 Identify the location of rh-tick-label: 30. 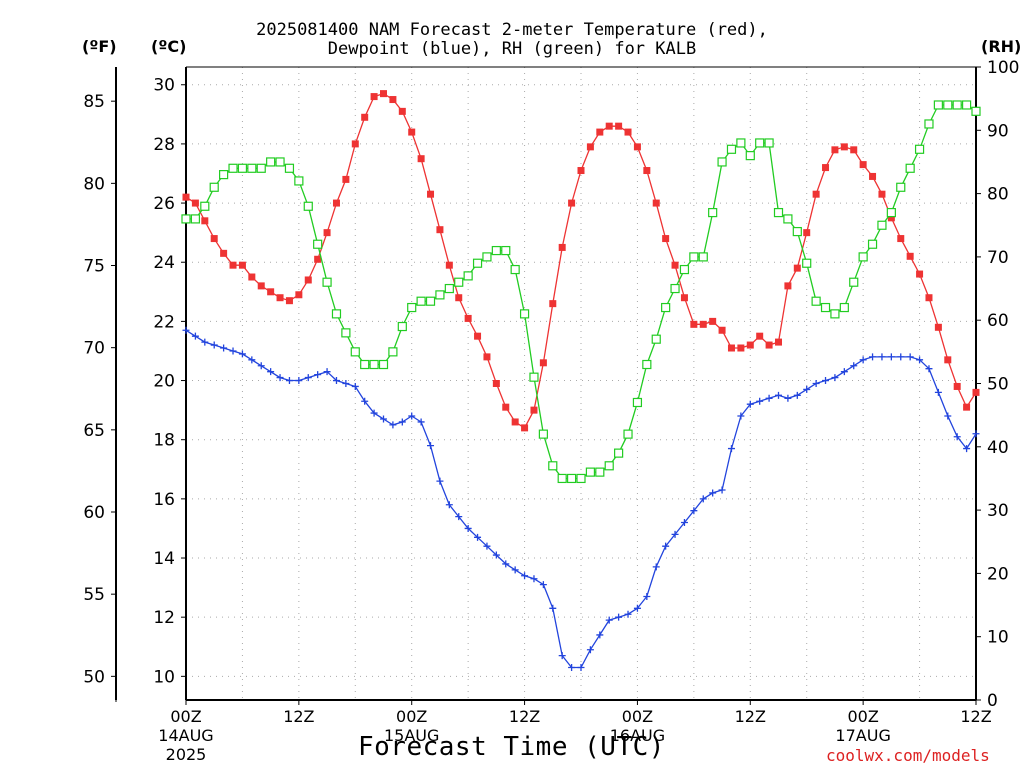
(998, 511).